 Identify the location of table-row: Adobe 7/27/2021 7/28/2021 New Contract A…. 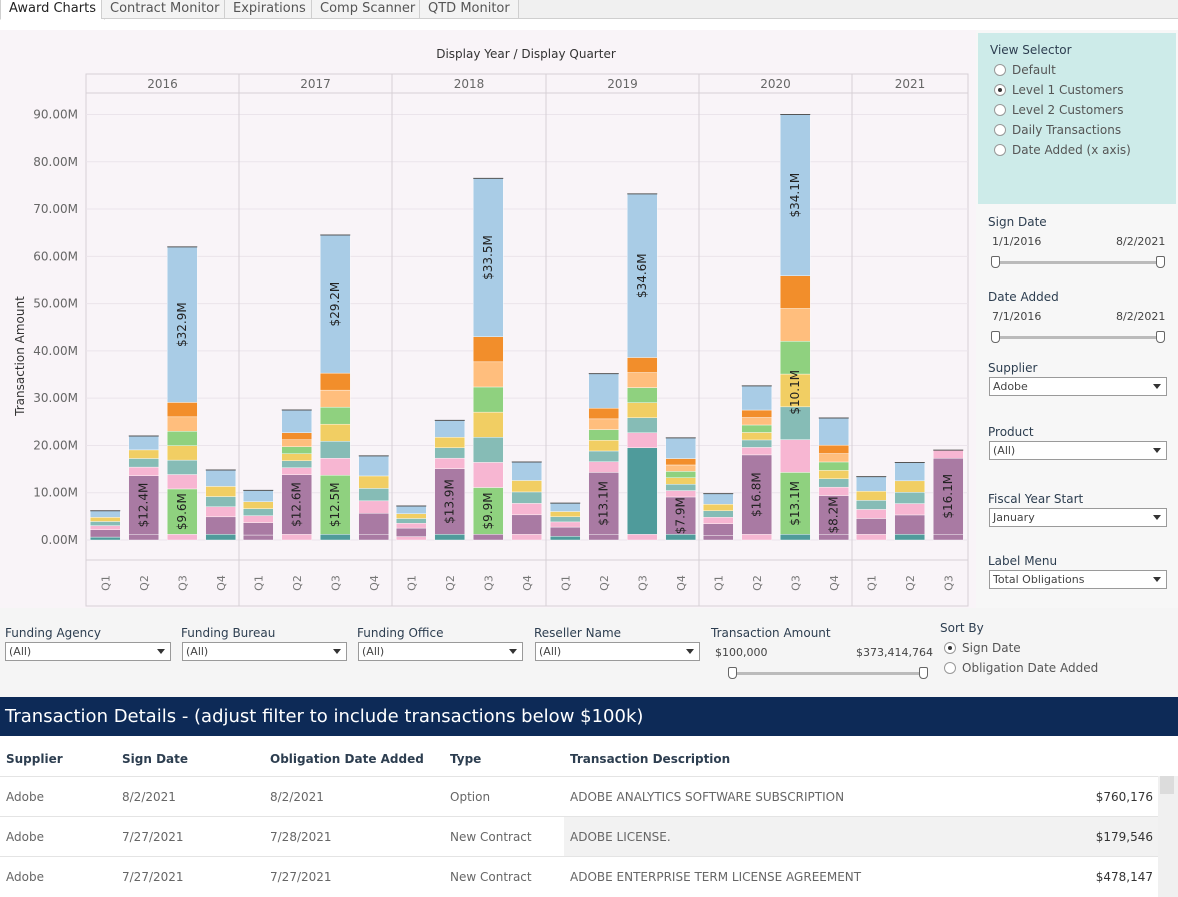
(579, 836).